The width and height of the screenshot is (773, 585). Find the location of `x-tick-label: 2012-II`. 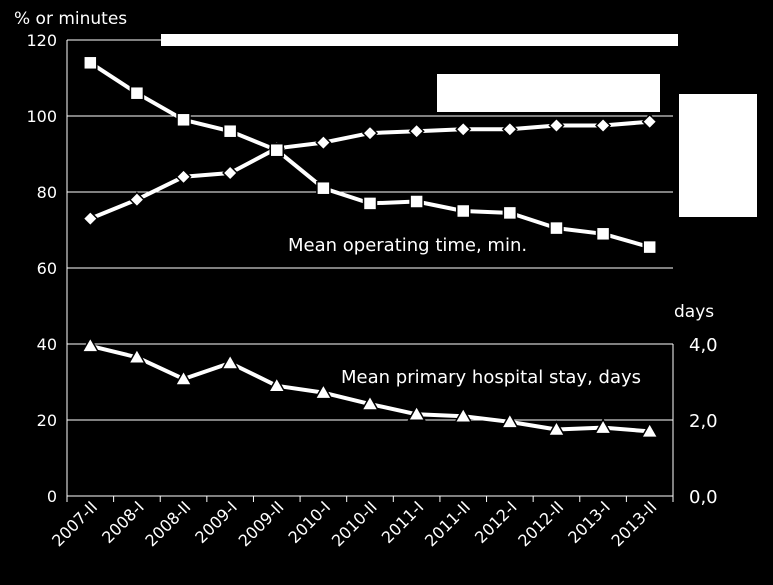

x-tick-label: 2012-II is located at coordinates (540, 523).